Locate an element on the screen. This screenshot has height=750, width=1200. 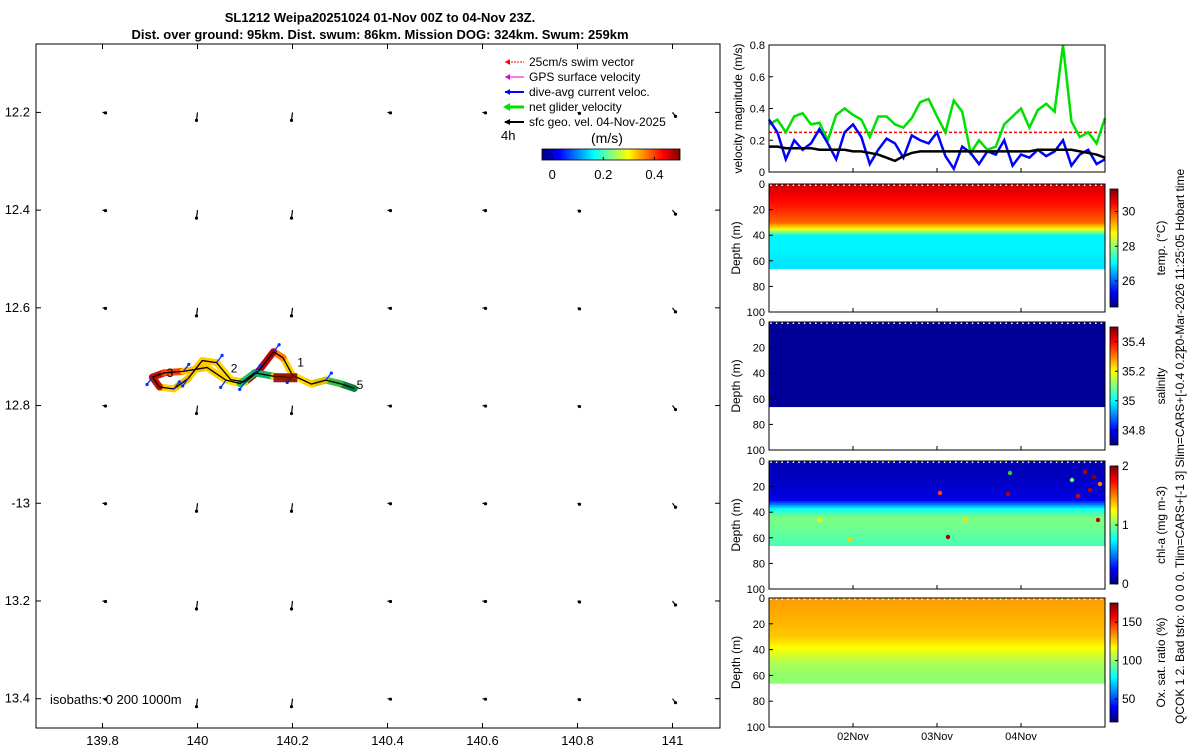
legend-net-arrow is located at coordinates (506, 107).